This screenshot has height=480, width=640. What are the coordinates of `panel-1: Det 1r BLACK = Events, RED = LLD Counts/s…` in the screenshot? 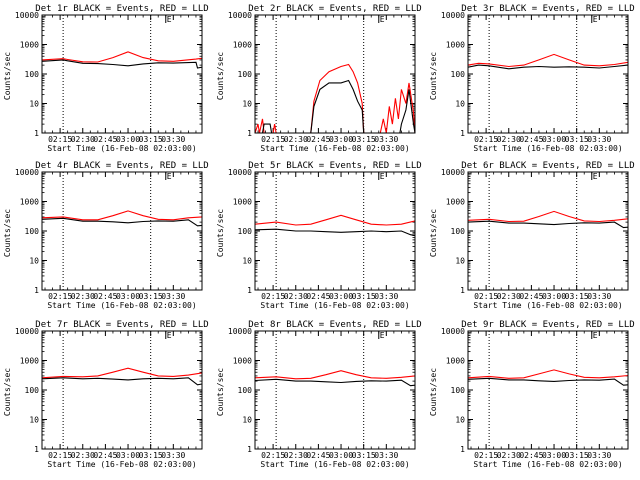 It's located at (106, 78).